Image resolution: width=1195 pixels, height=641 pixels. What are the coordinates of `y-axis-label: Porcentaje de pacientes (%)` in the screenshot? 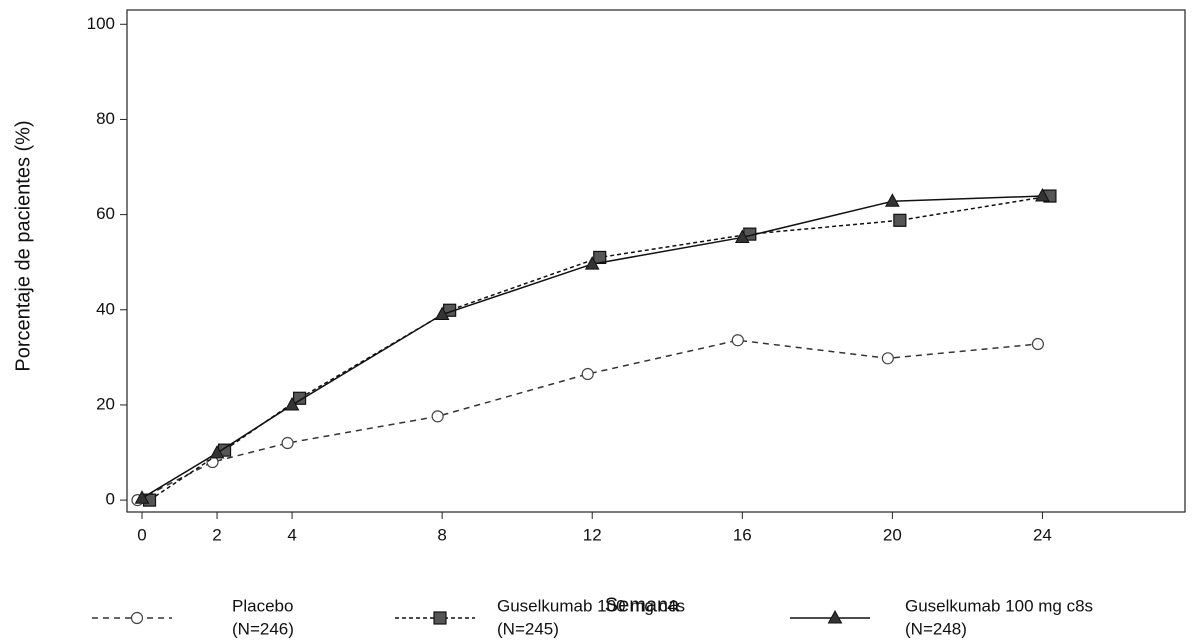 It's located at (23, 245).